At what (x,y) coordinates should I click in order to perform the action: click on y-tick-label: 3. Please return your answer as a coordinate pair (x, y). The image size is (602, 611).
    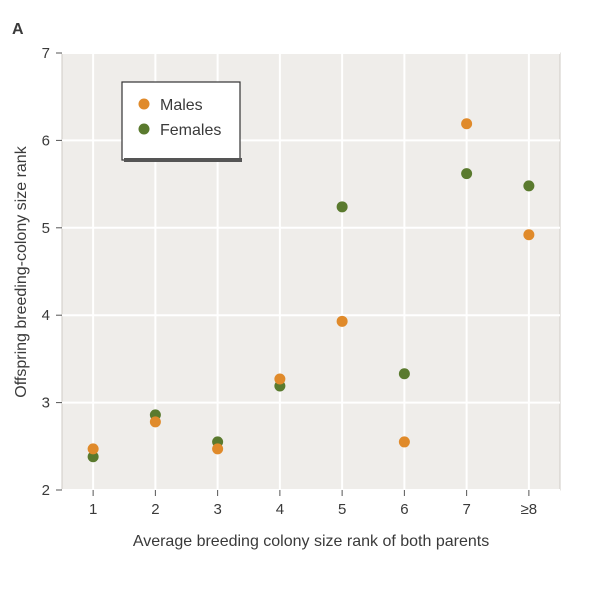
    Looking at the image, I should click on (46, 403).